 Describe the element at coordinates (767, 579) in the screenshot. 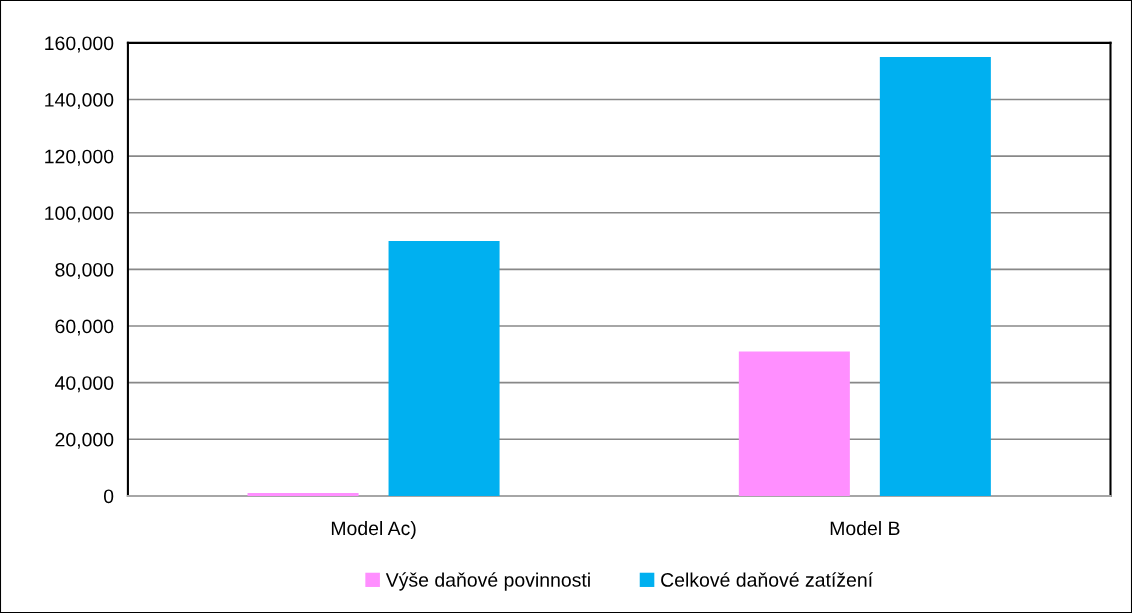

I see `legend-label: Celkové daňové zatížení` at that location.